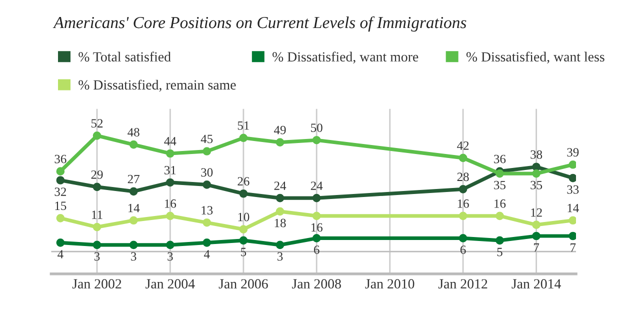 This screenshot has width=640, height=330. I want to click on data-label: 52, so click(97, 123).